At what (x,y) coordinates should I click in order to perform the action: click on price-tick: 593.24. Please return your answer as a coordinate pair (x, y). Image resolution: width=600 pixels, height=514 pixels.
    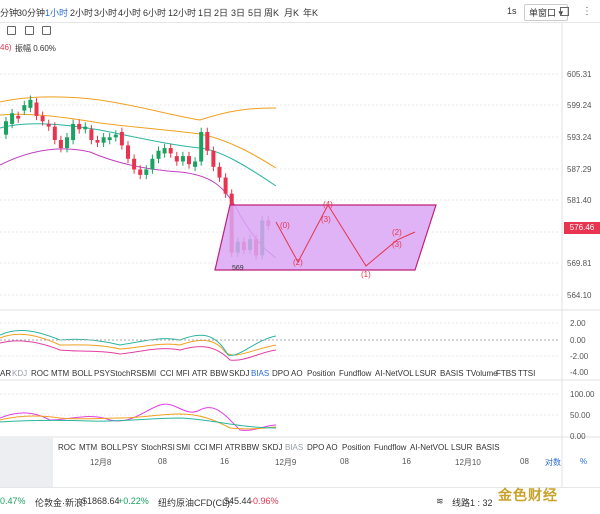
    Looking at the image, I should click on (579, 137).